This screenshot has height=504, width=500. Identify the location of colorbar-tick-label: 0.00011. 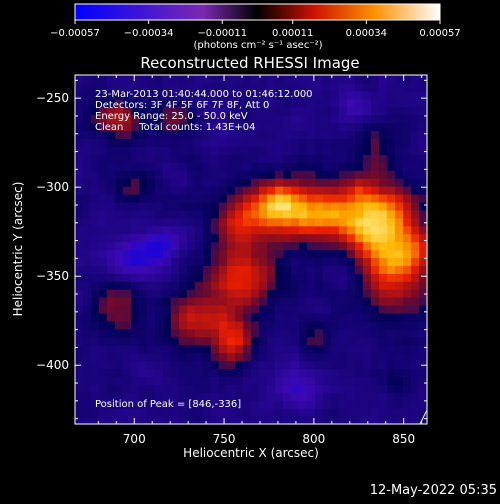
(292, 33).